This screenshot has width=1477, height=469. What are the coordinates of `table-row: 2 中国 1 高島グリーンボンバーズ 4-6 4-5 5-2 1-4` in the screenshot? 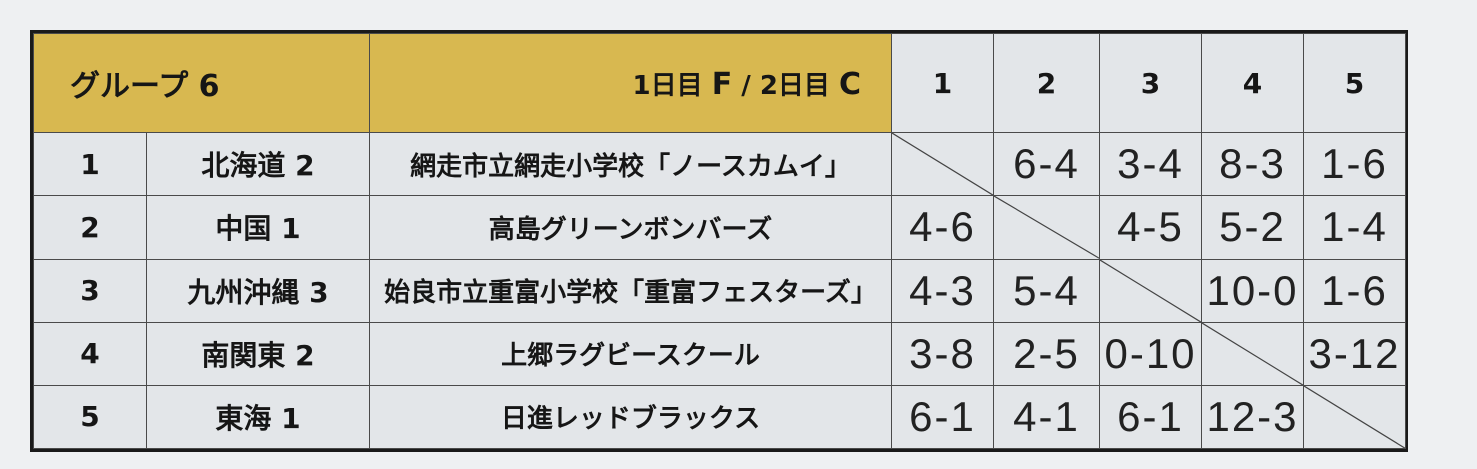 It's located at (719, 227).